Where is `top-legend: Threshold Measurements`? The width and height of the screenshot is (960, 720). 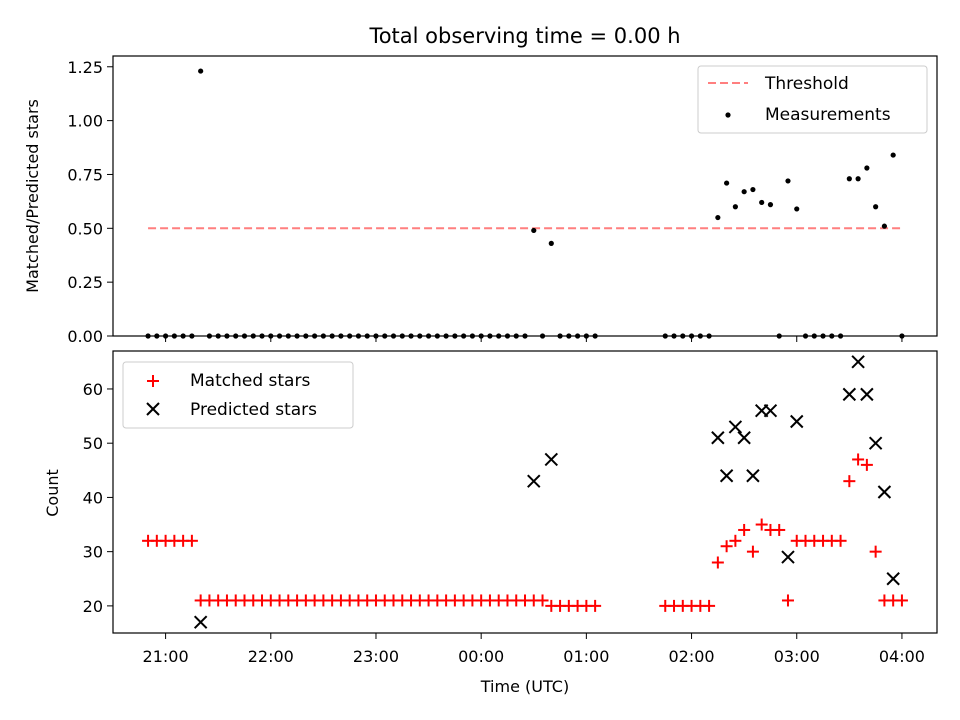 top-legend: Threshold Measurements is located at coordinates (812, 99).